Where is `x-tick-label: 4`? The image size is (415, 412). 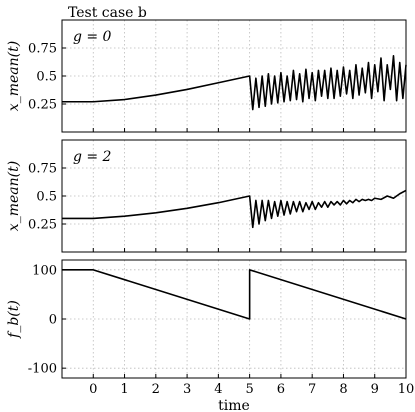
x-tick-label: 4 is located at coordinates (218, 389).